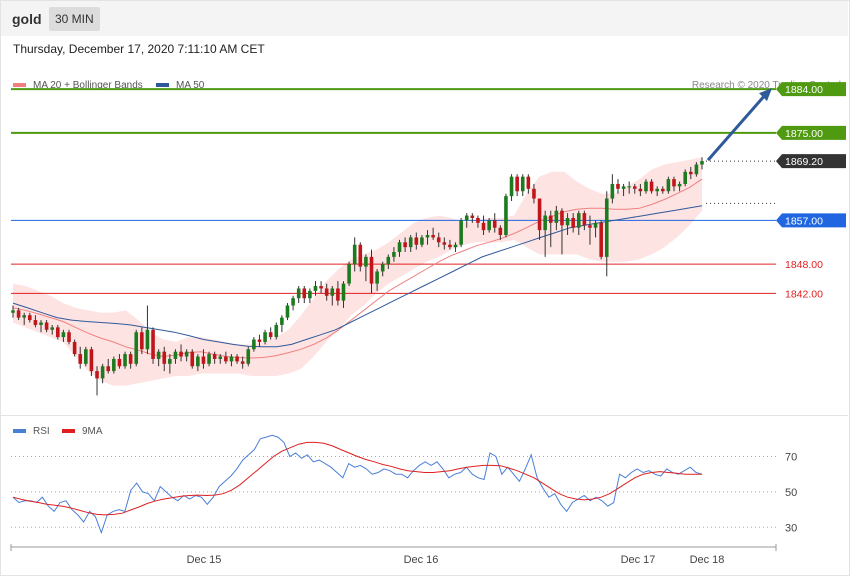  What do you see at coordinates (791, 458) in the screenshot?
I see `rsi-tick-70: 70` at bounding box center [791, 458].